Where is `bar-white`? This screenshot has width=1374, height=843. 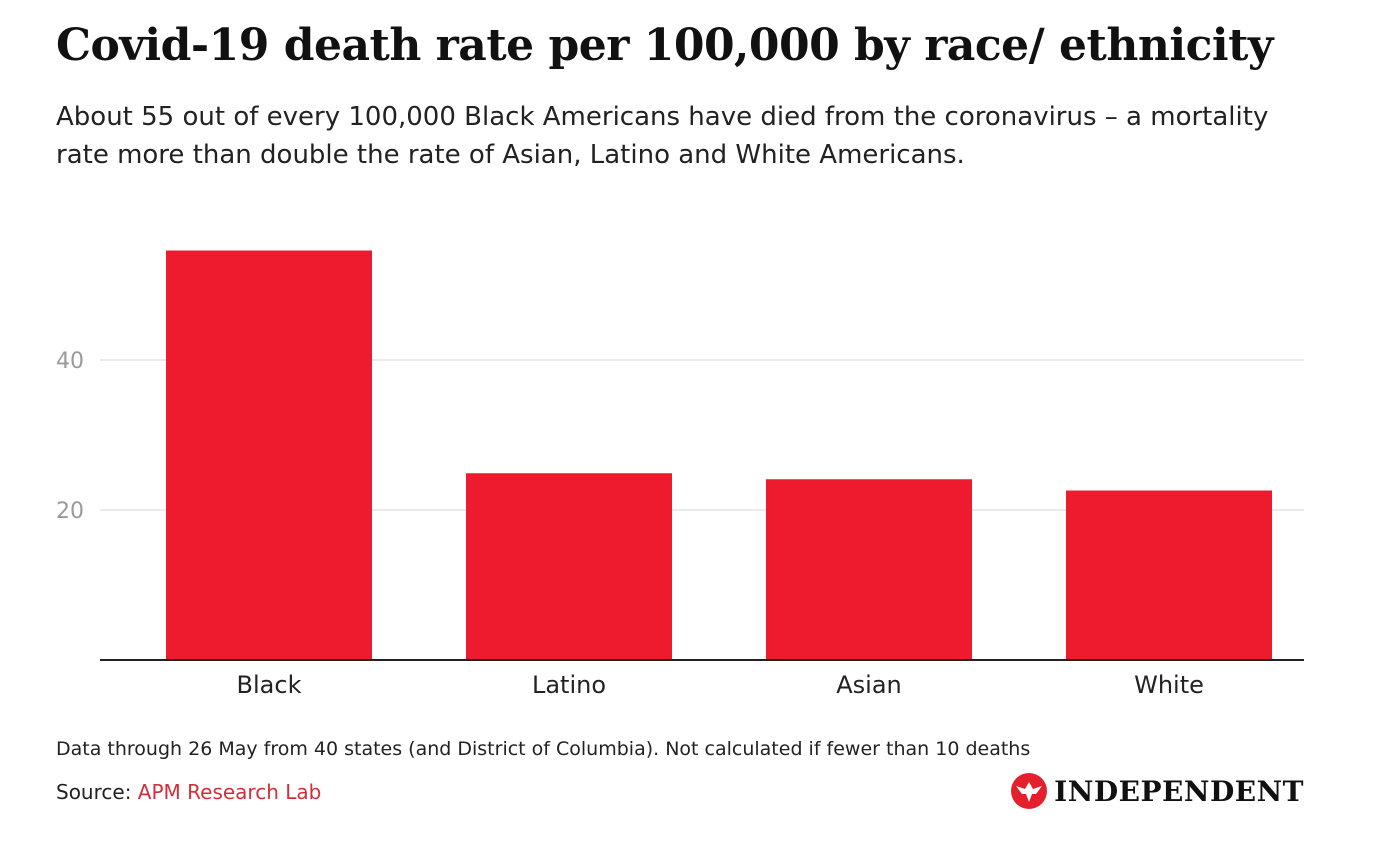
bar-white is located at coordinates (1169, 575).